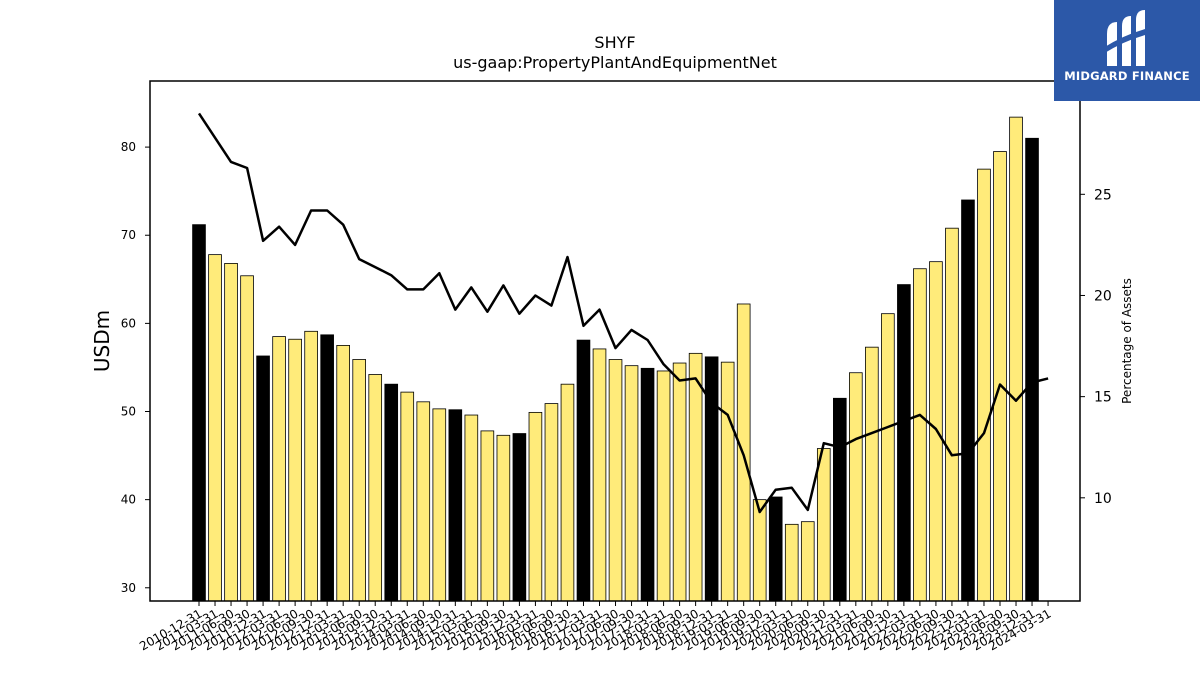 The height and width of the screenshot is (675, 1200). Describe the element at coordinates (102, 341) in the screenshot. I see `y-axis-label: USDm` at that location.